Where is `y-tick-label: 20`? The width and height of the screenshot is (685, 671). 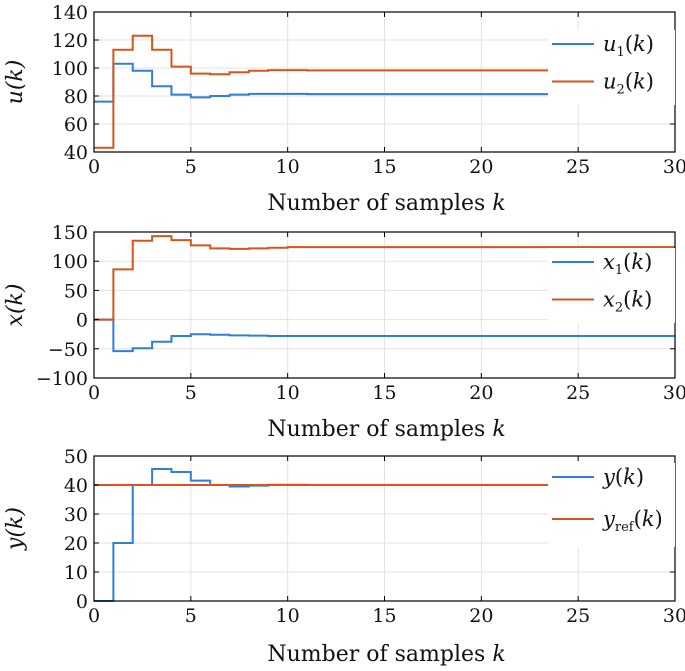 y-tick-label: 20 is located at coordinates (76, 544).